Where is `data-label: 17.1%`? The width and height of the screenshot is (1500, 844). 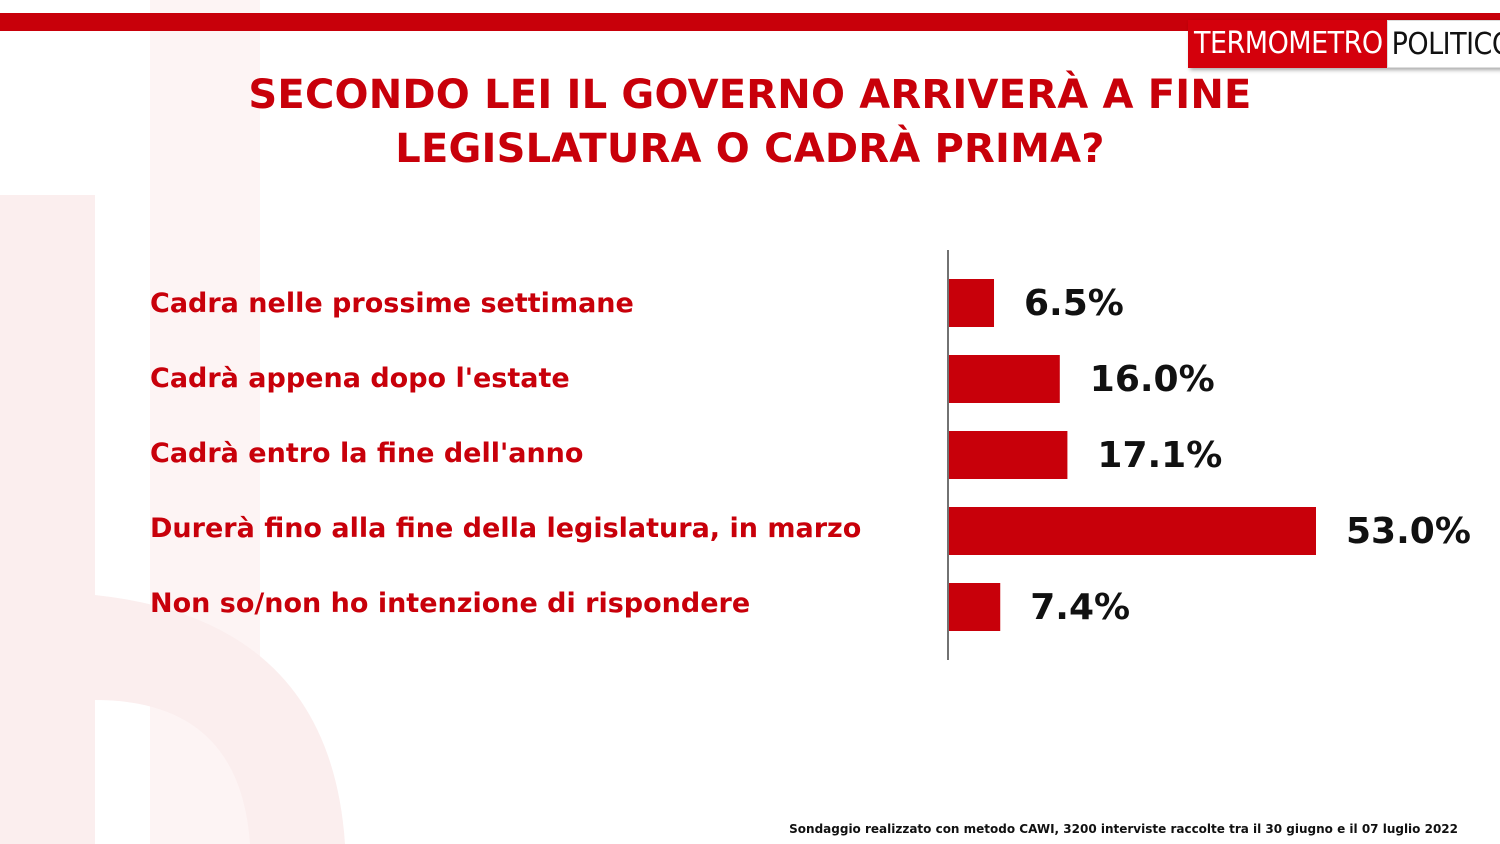 data-label: 17.1% is located at coordinates (1159, 455).